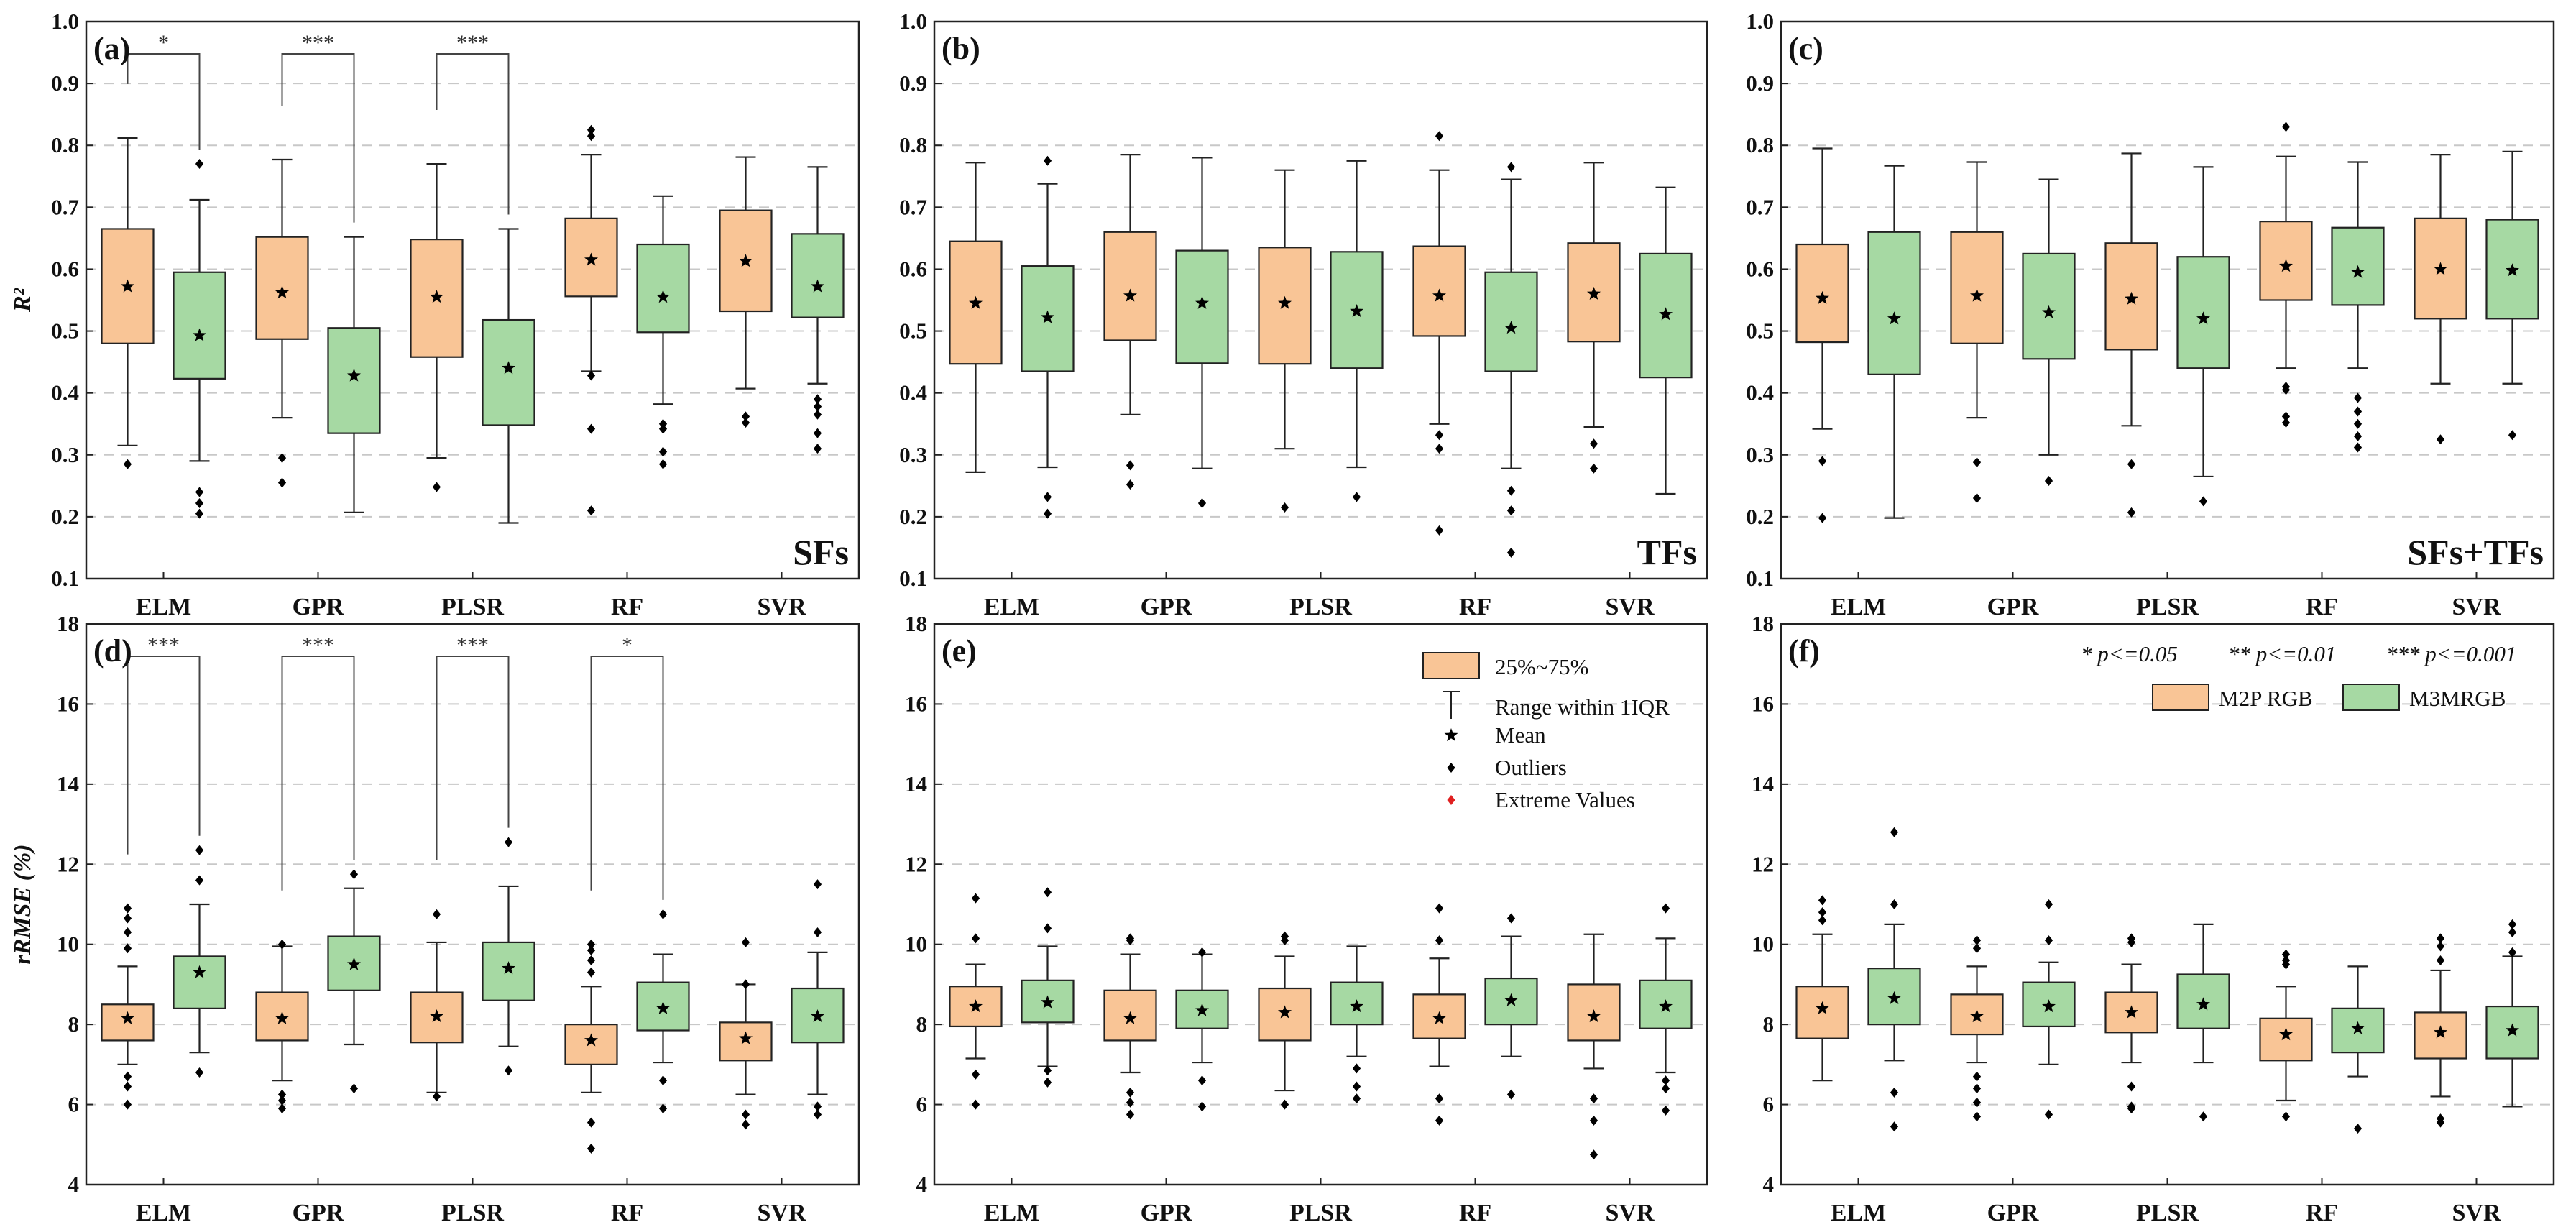 Image resolution: width=2576 pixels, height=1222 pixels. I want to click on box-elm-m2p-rgb, so click(1822, 989).